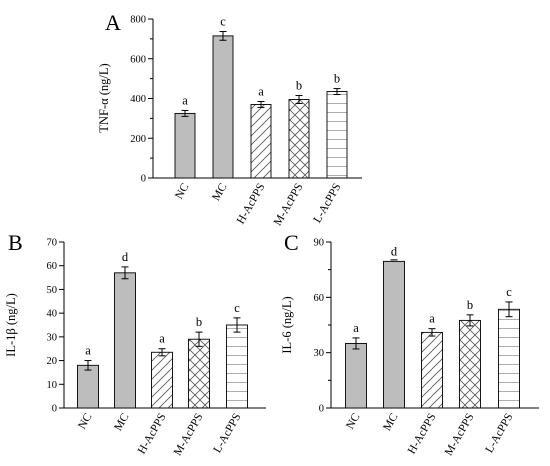 The height and width of the screenshot is (466, 550). What do you see at coordinates (52, 290) in the screenshot?
I see `y-tick-label: 50` at bounding box center [52, 290].